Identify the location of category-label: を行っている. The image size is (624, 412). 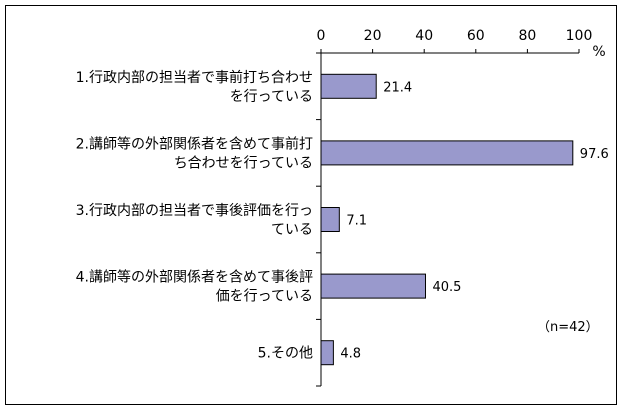
(271, 97).